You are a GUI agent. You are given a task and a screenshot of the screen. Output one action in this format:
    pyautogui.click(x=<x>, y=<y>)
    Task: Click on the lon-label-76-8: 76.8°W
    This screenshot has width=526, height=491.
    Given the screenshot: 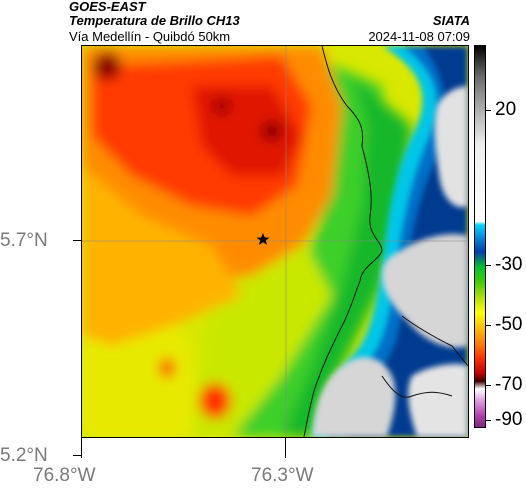 What is the action you would take?
    pyautogui.click(x=64, y=475)
    